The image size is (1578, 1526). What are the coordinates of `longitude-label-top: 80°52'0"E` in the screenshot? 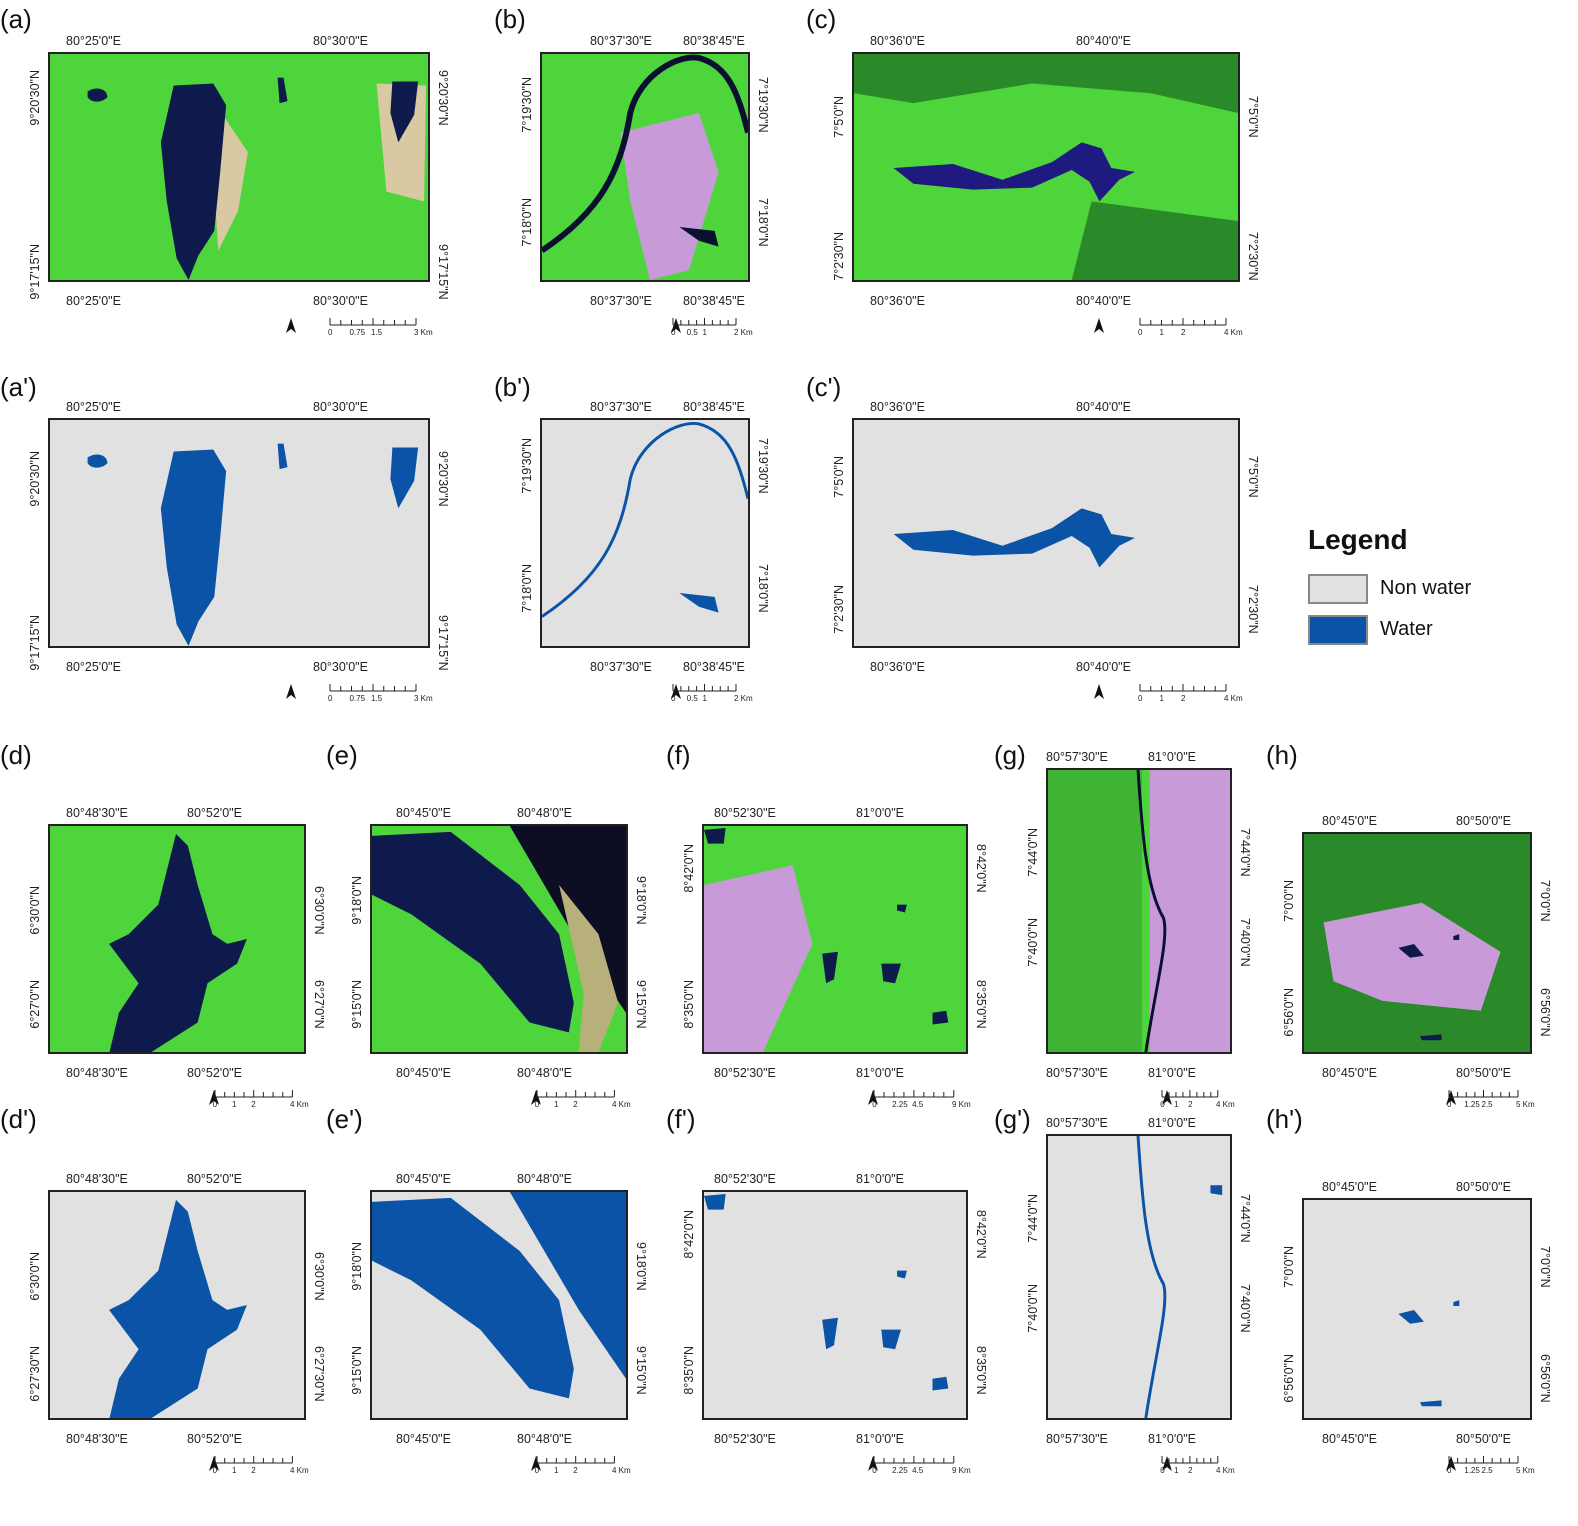 It's located at (214, 1179).